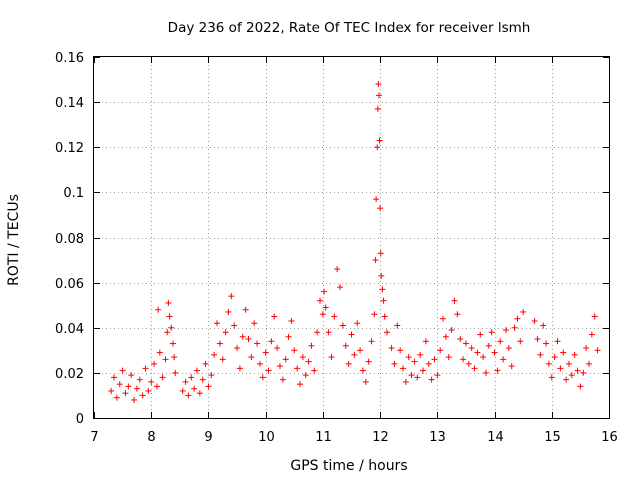  I want to click on x-tick-label: 11, so click(323, 437).